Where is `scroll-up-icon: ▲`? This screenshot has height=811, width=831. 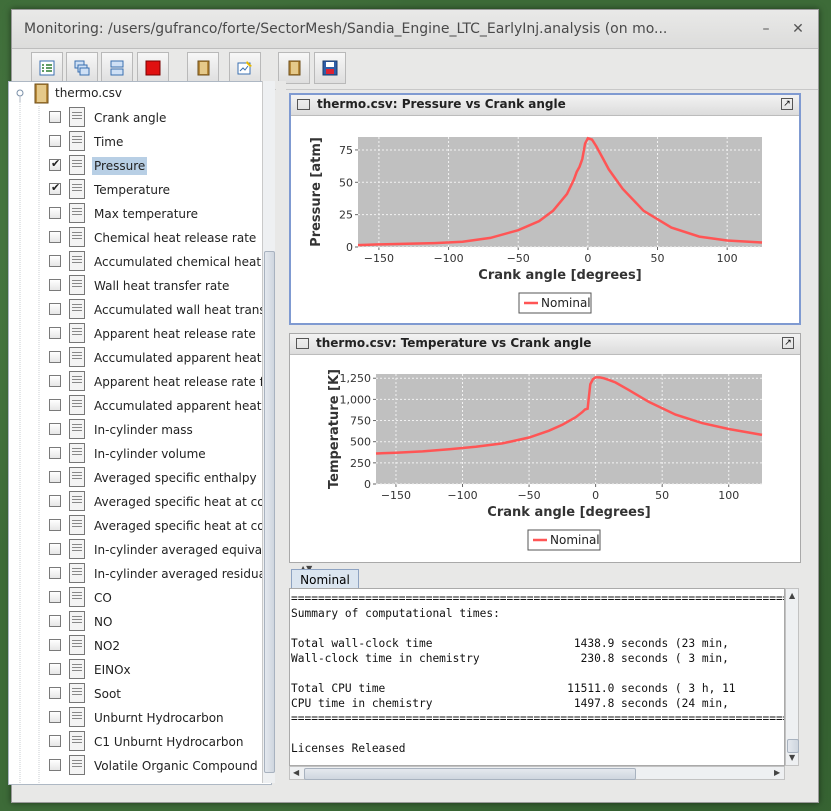
scroll-up-icon: ▲ is located at coordinates (792, 595).